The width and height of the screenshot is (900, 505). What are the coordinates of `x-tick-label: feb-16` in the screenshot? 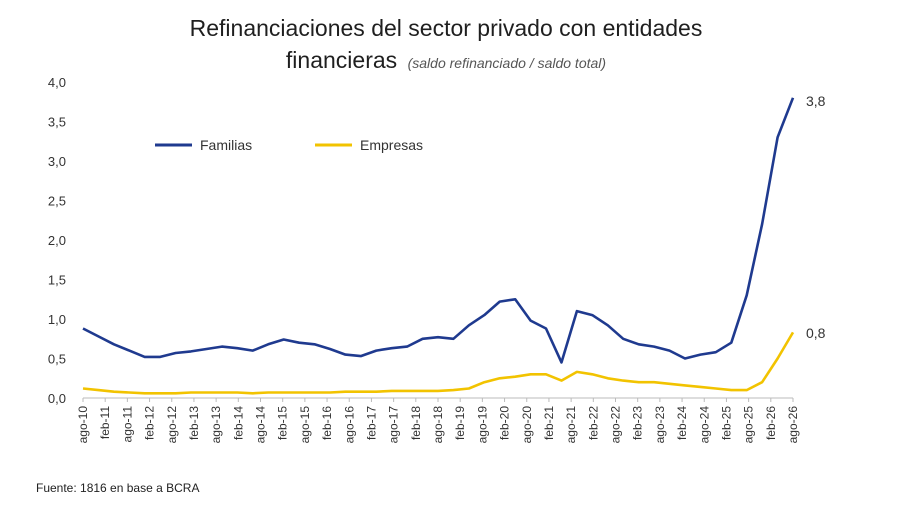 It's located at (327, 423).